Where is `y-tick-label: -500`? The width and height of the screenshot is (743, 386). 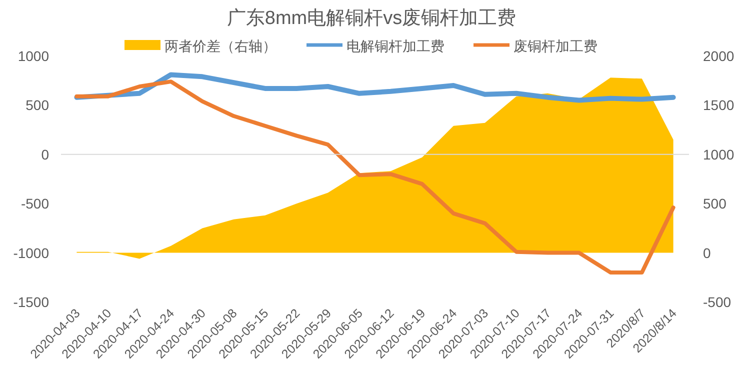 y-tick-label: -500 is located at coordinates (35, 204).